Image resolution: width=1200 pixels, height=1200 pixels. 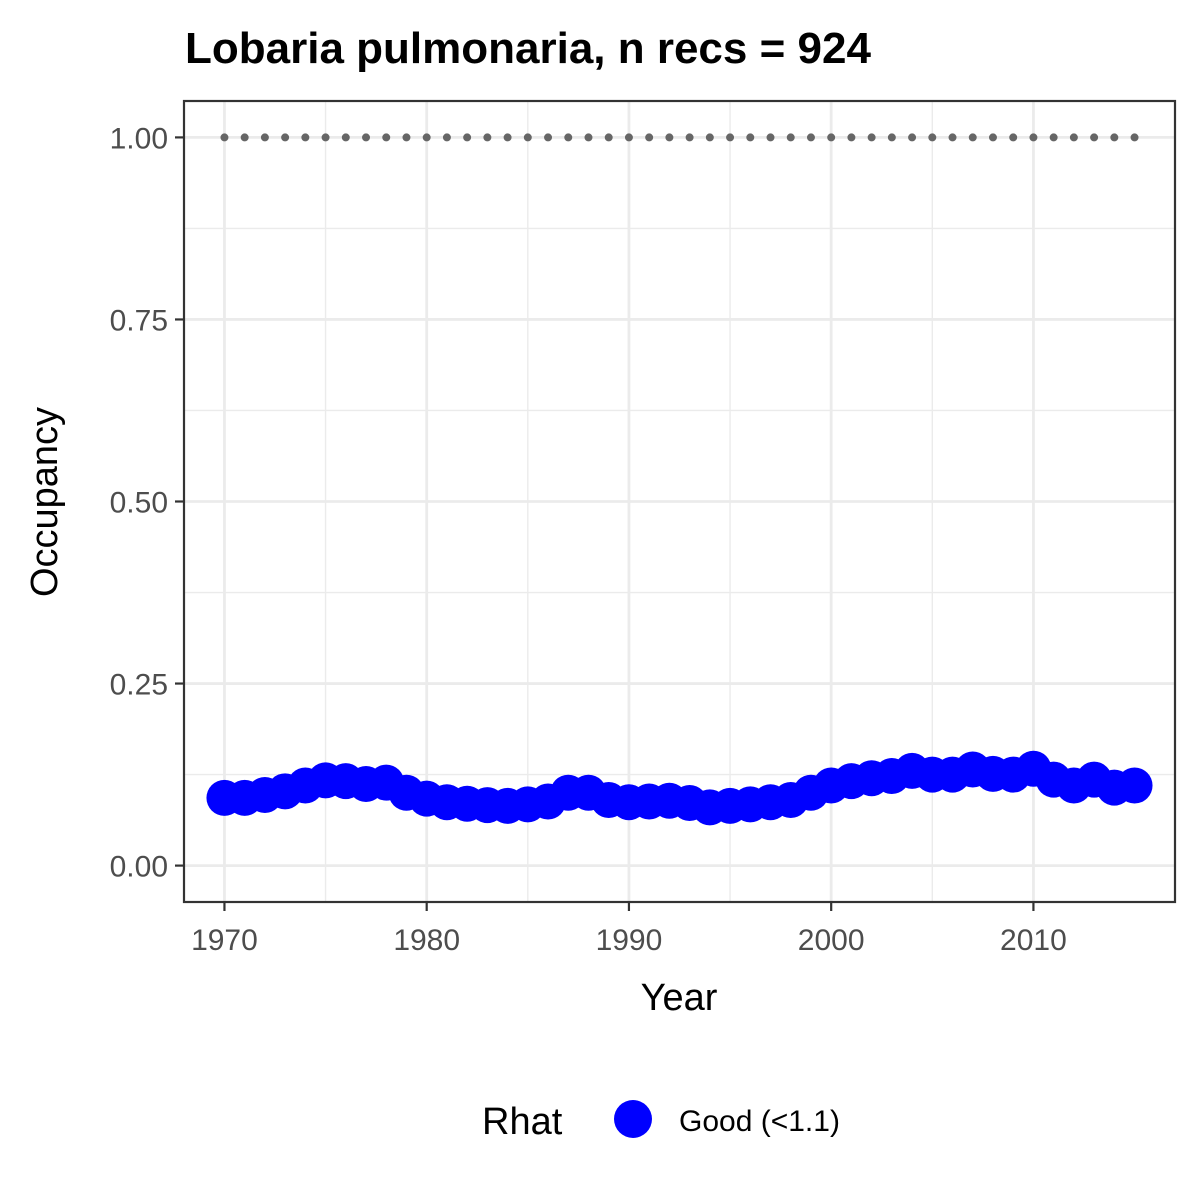 I want to click on legend-label-good: Good (<1.1), so click(x=759, y=1121).